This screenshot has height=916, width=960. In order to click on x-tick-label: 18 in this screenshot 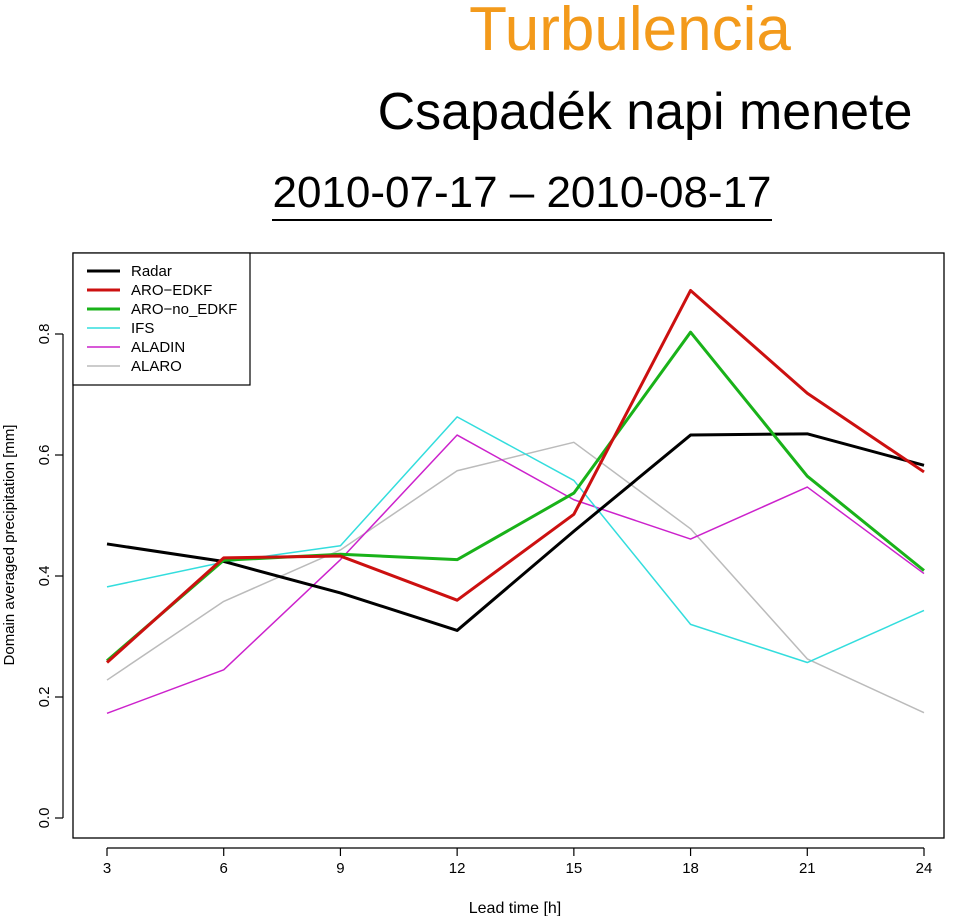, I will do `click(690, 868)`.